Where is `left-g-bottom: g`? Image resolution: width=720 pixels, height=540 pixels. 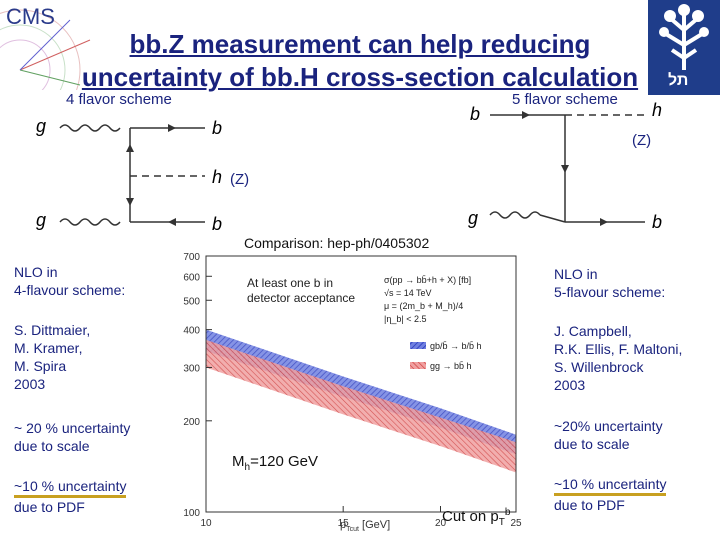 left-g-bottom: g is located at coordinates (41, 220).